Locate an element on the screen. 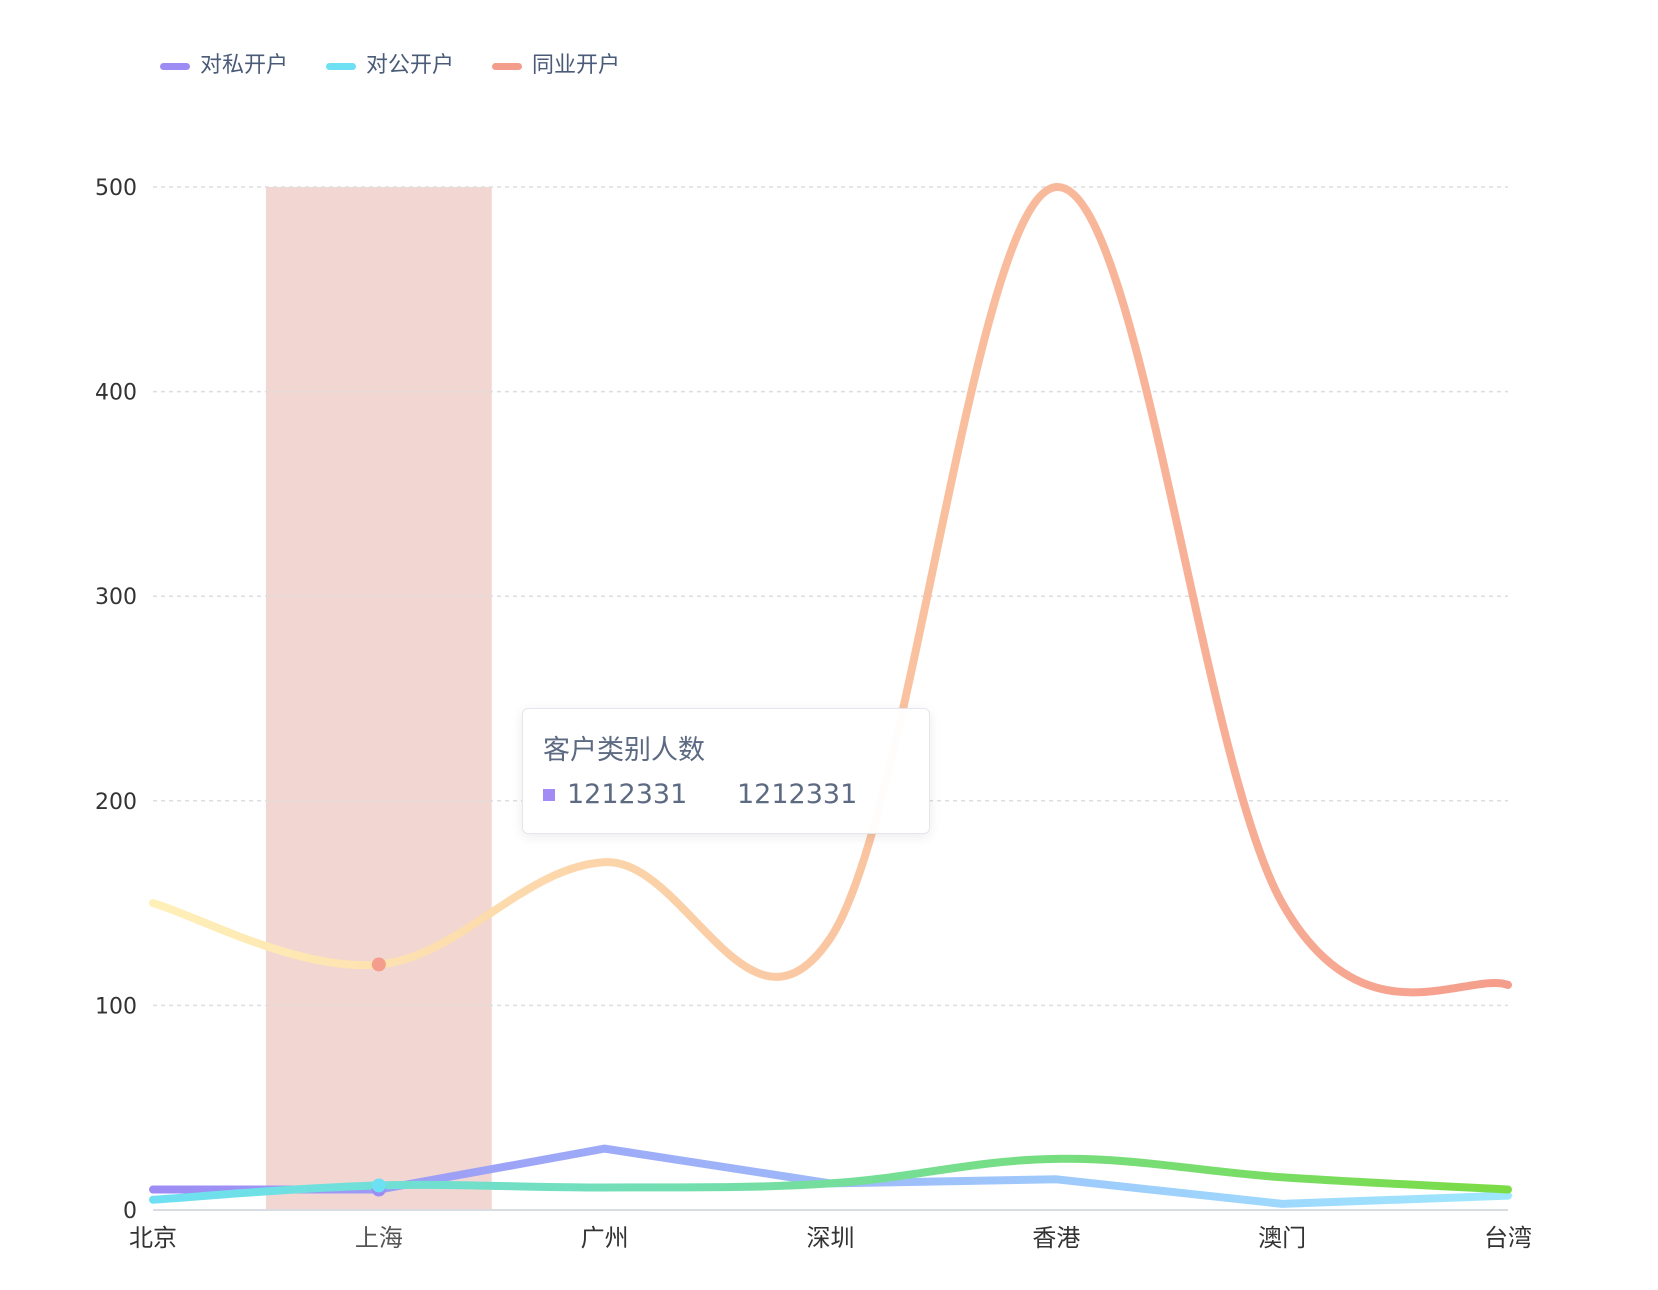 Image resolution: width=1658 pixels, height=1290 pixels. y-tick-label-500: 500 is located at coordinates (116, 188).